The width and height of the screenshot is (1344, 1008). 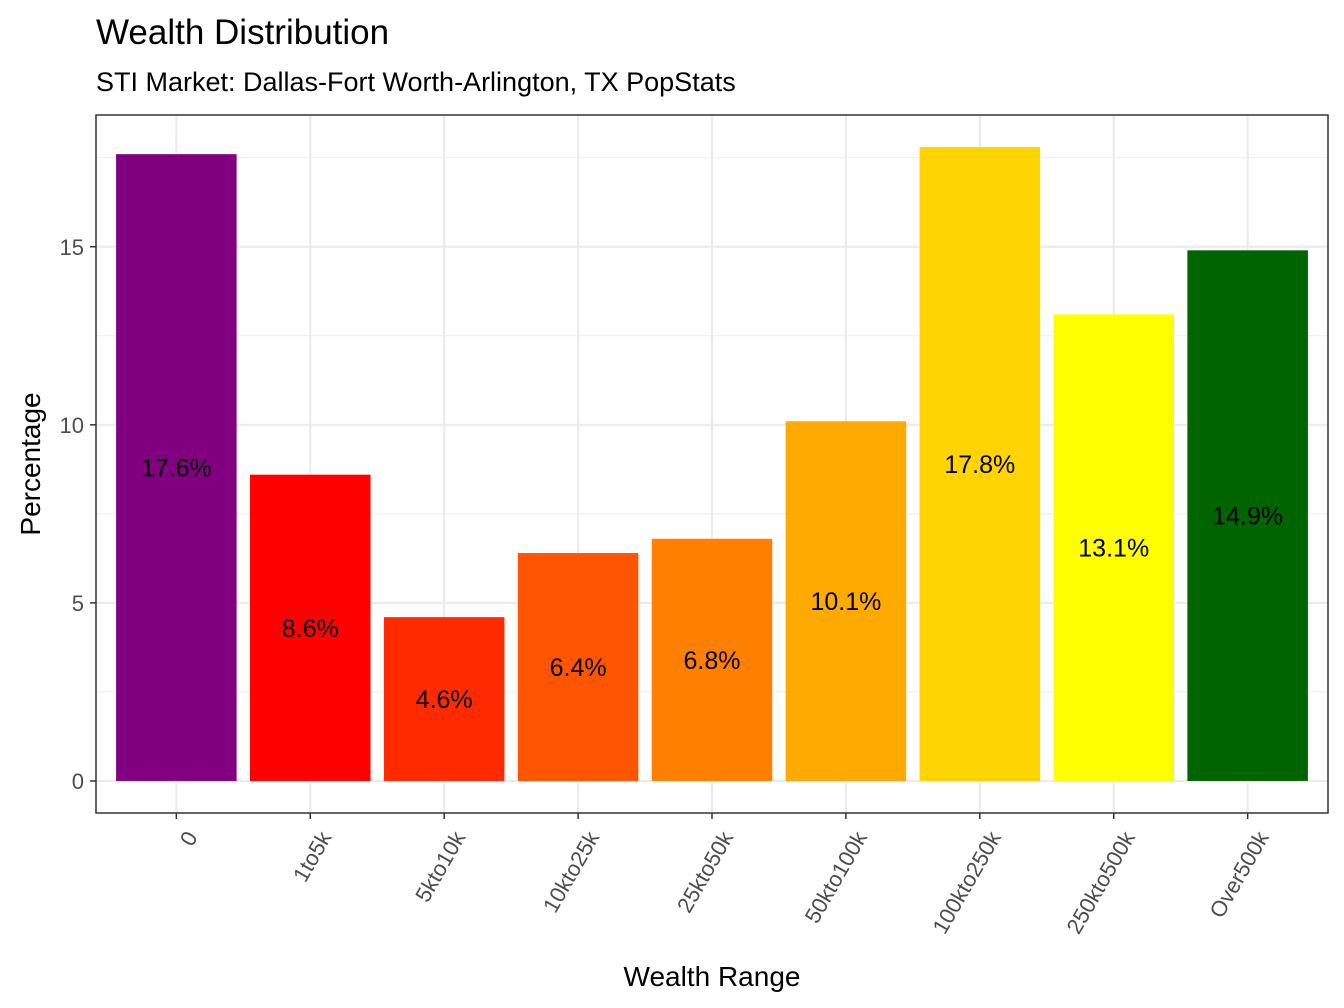 I want to click on x-tick-label: 1to5k, so click(x=312, y=856).